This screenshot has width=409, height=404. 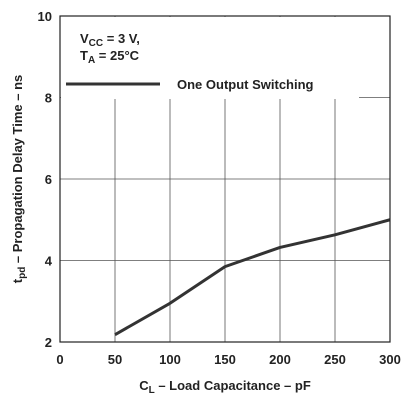 I want to click on x-tick-label: 200, so click(x=280, y=359).